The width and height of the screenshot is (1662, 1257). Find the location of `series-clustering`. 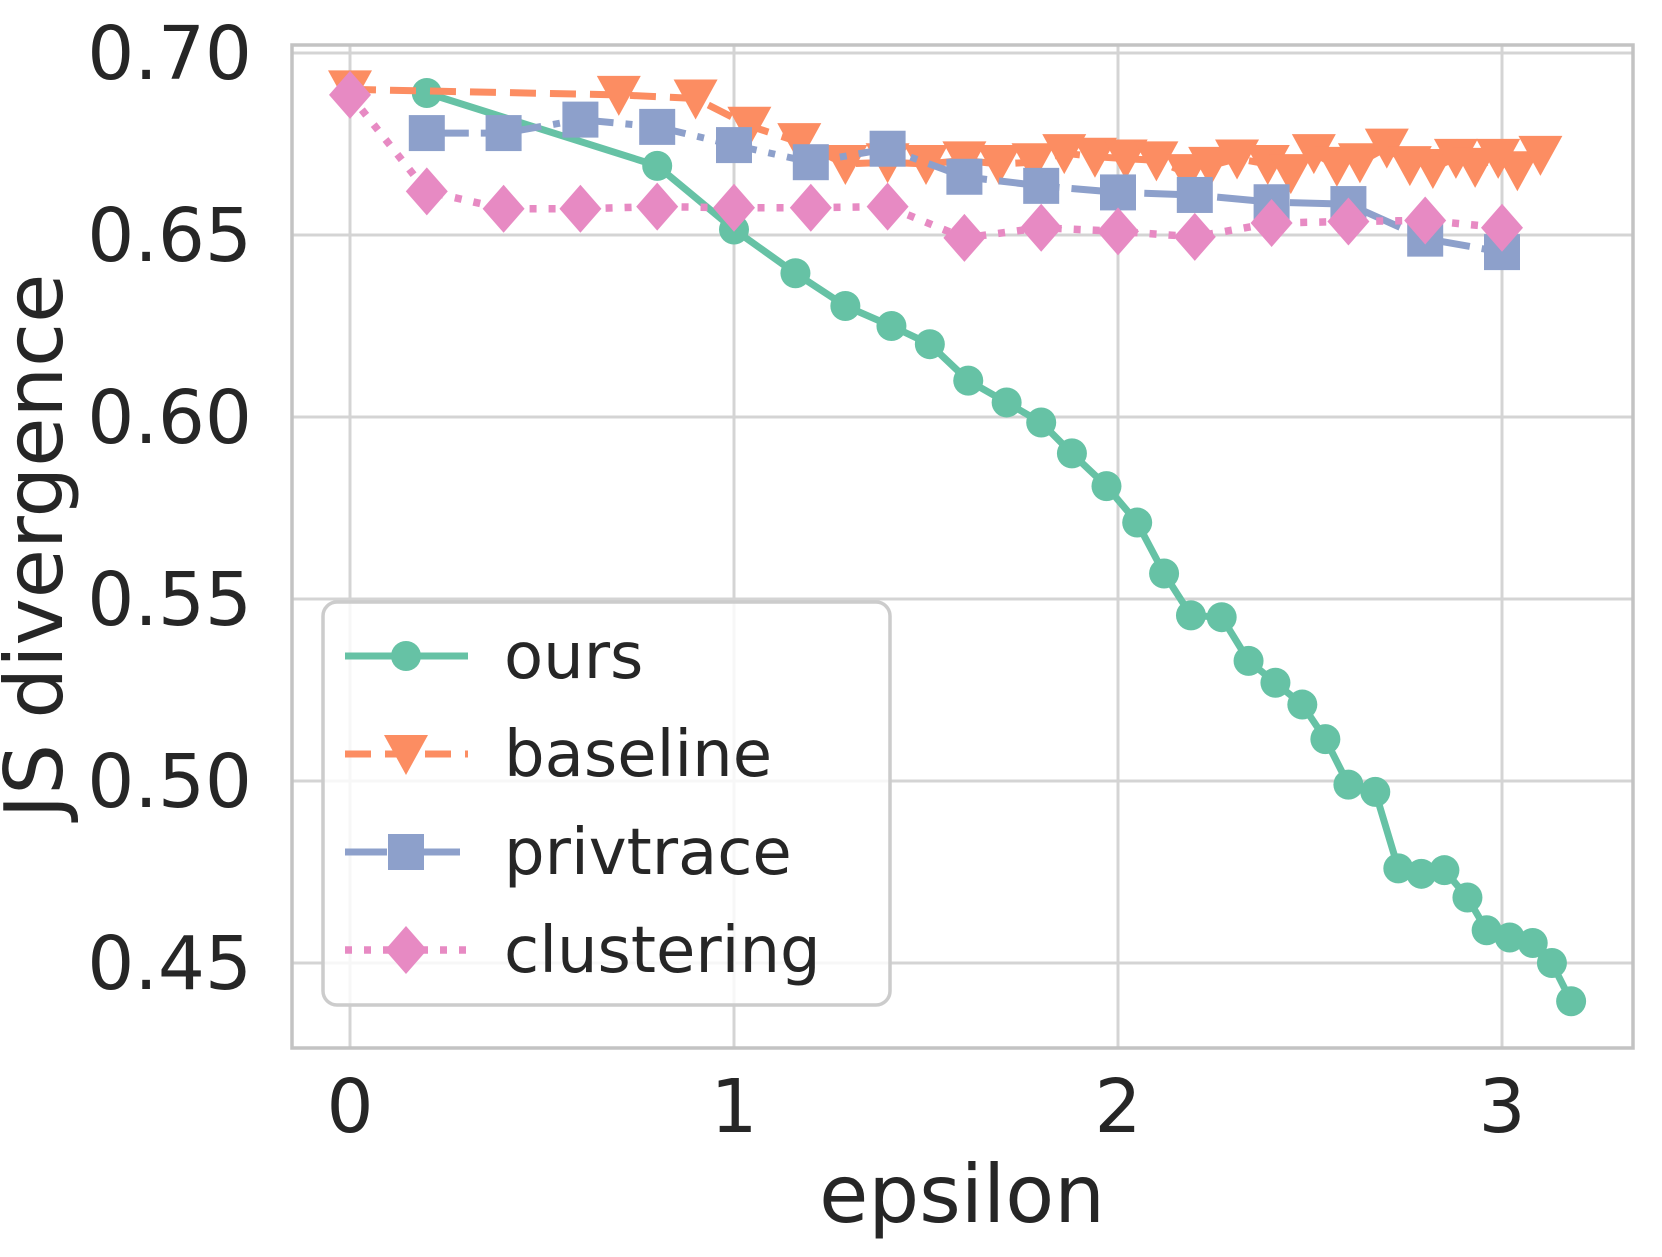

series-clustering is located at coordinates (926, 166).